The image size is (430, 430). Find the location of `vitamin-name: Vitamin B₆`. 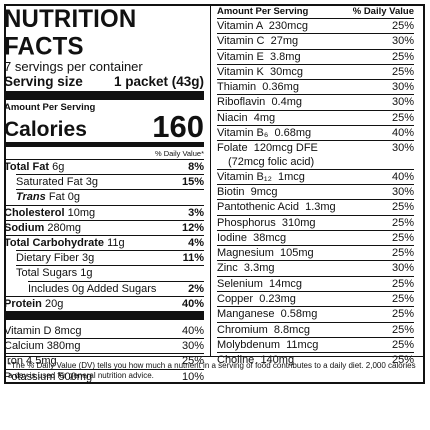

vitamin-name: Vitamin B₆ is located at coordinates (243, 133).